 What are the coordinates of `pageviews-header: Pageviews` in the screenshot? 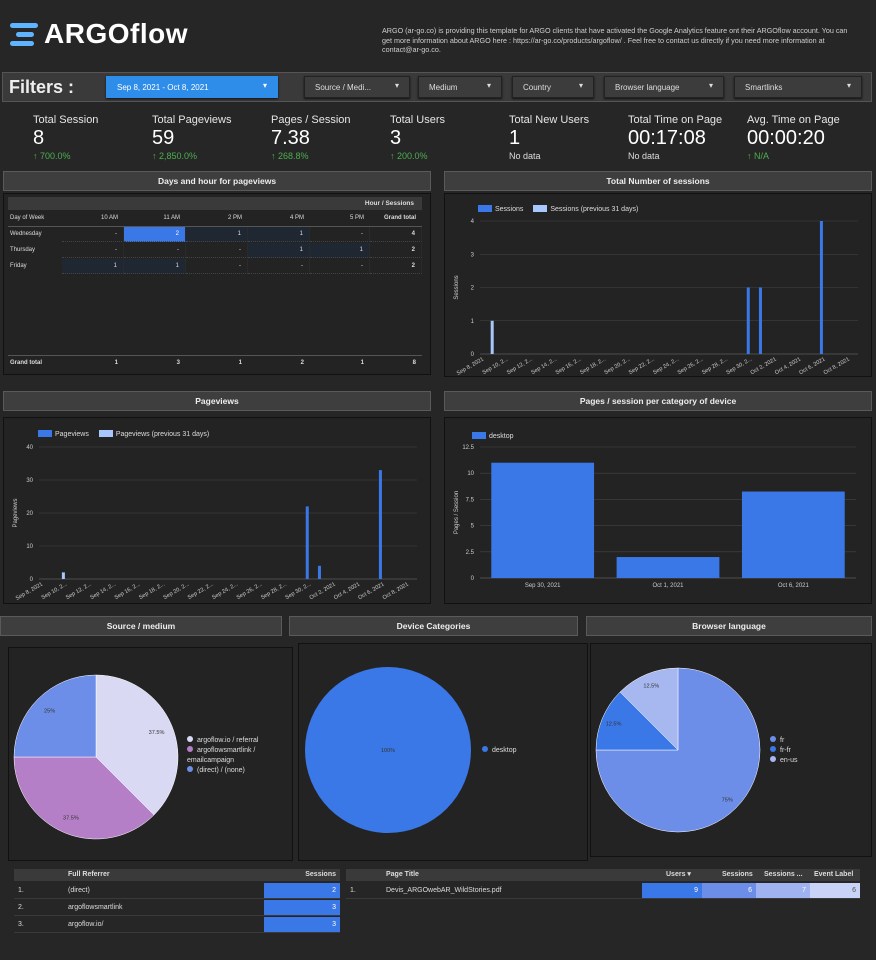 It's located at (217, 401).